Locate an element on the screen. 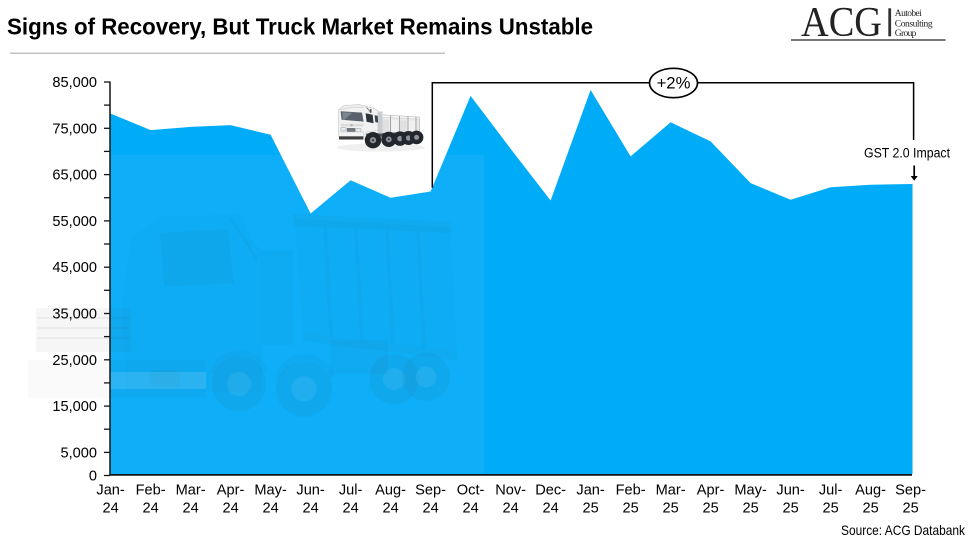 Image resolution: width=972 pixels, height=542 pixels. svg-text: 45,000 is located at coordinates (74, 268).